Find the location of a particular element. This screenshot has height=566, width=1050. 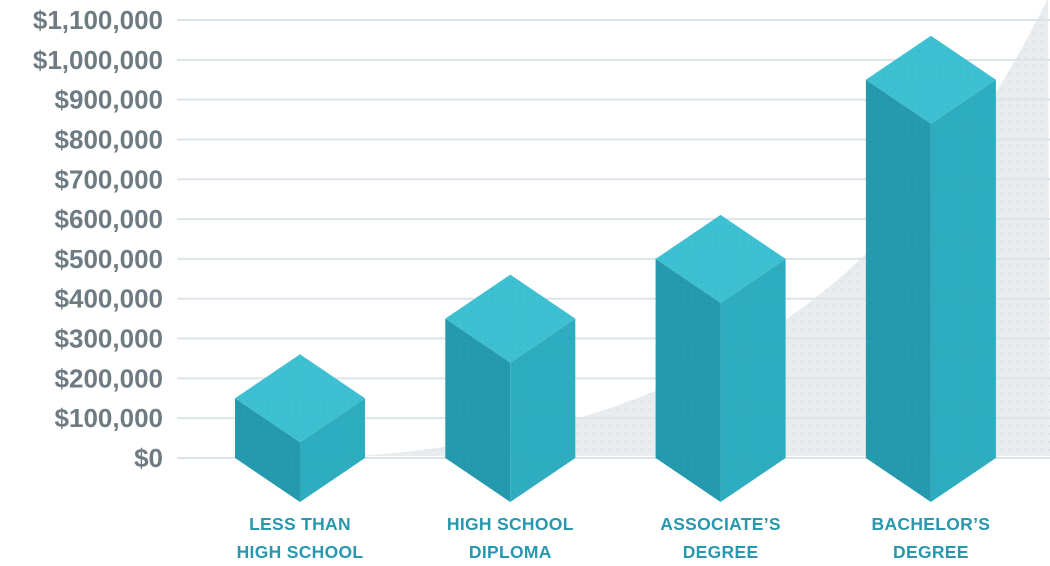

category-label-less-than-high-school-line-1: LESS THAN is located at coordinates (300, 524).